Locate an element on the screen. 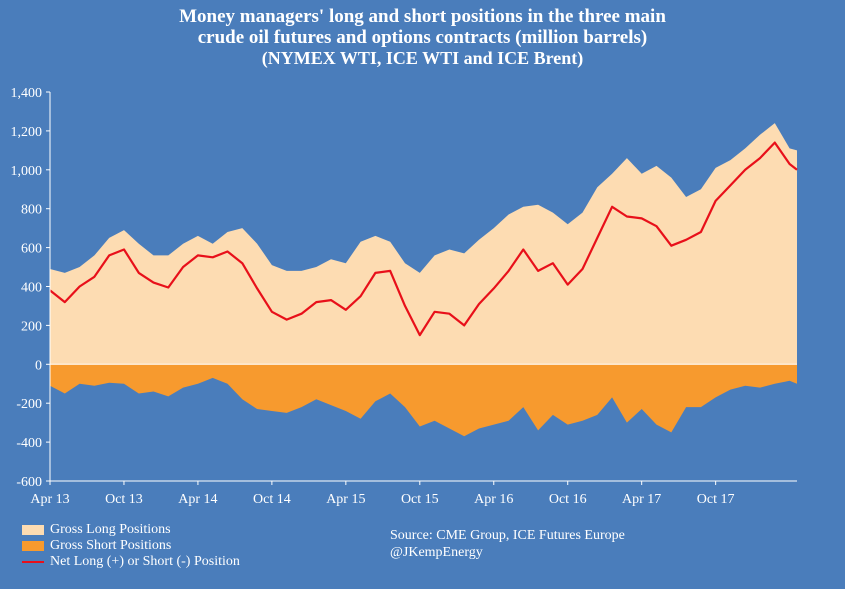  series-gross-short-area is located at coordinates (423, 400).